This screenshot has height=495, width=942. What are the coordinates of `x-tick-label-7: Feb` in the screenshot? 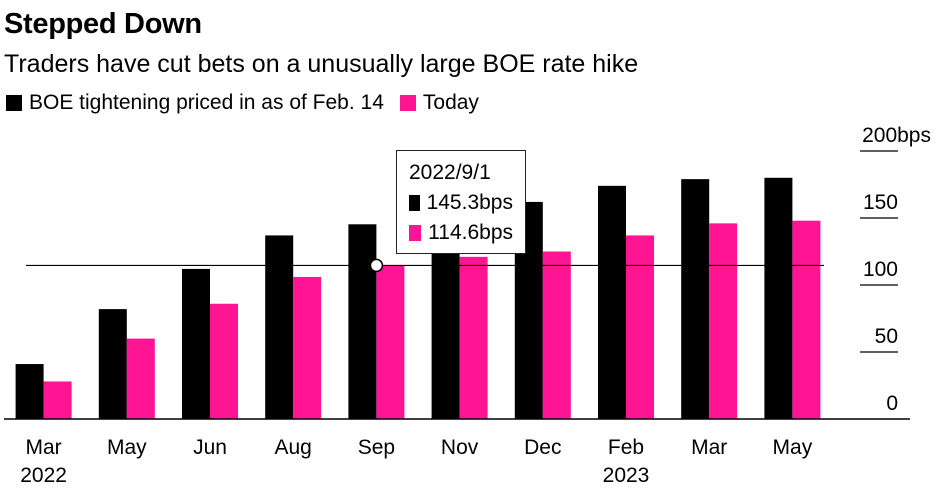 It's located at (626, 447).